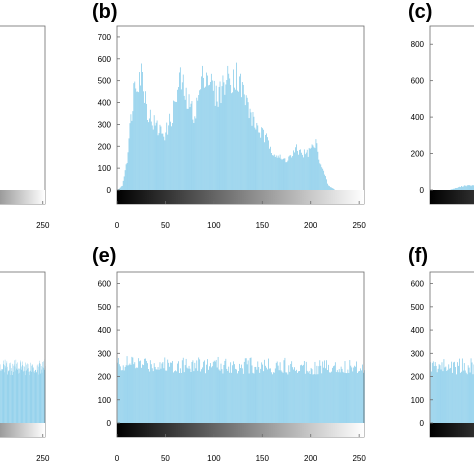  Describe the element at coordinates (451, 115) in the screenshot. I see `plot-frame` at that location.